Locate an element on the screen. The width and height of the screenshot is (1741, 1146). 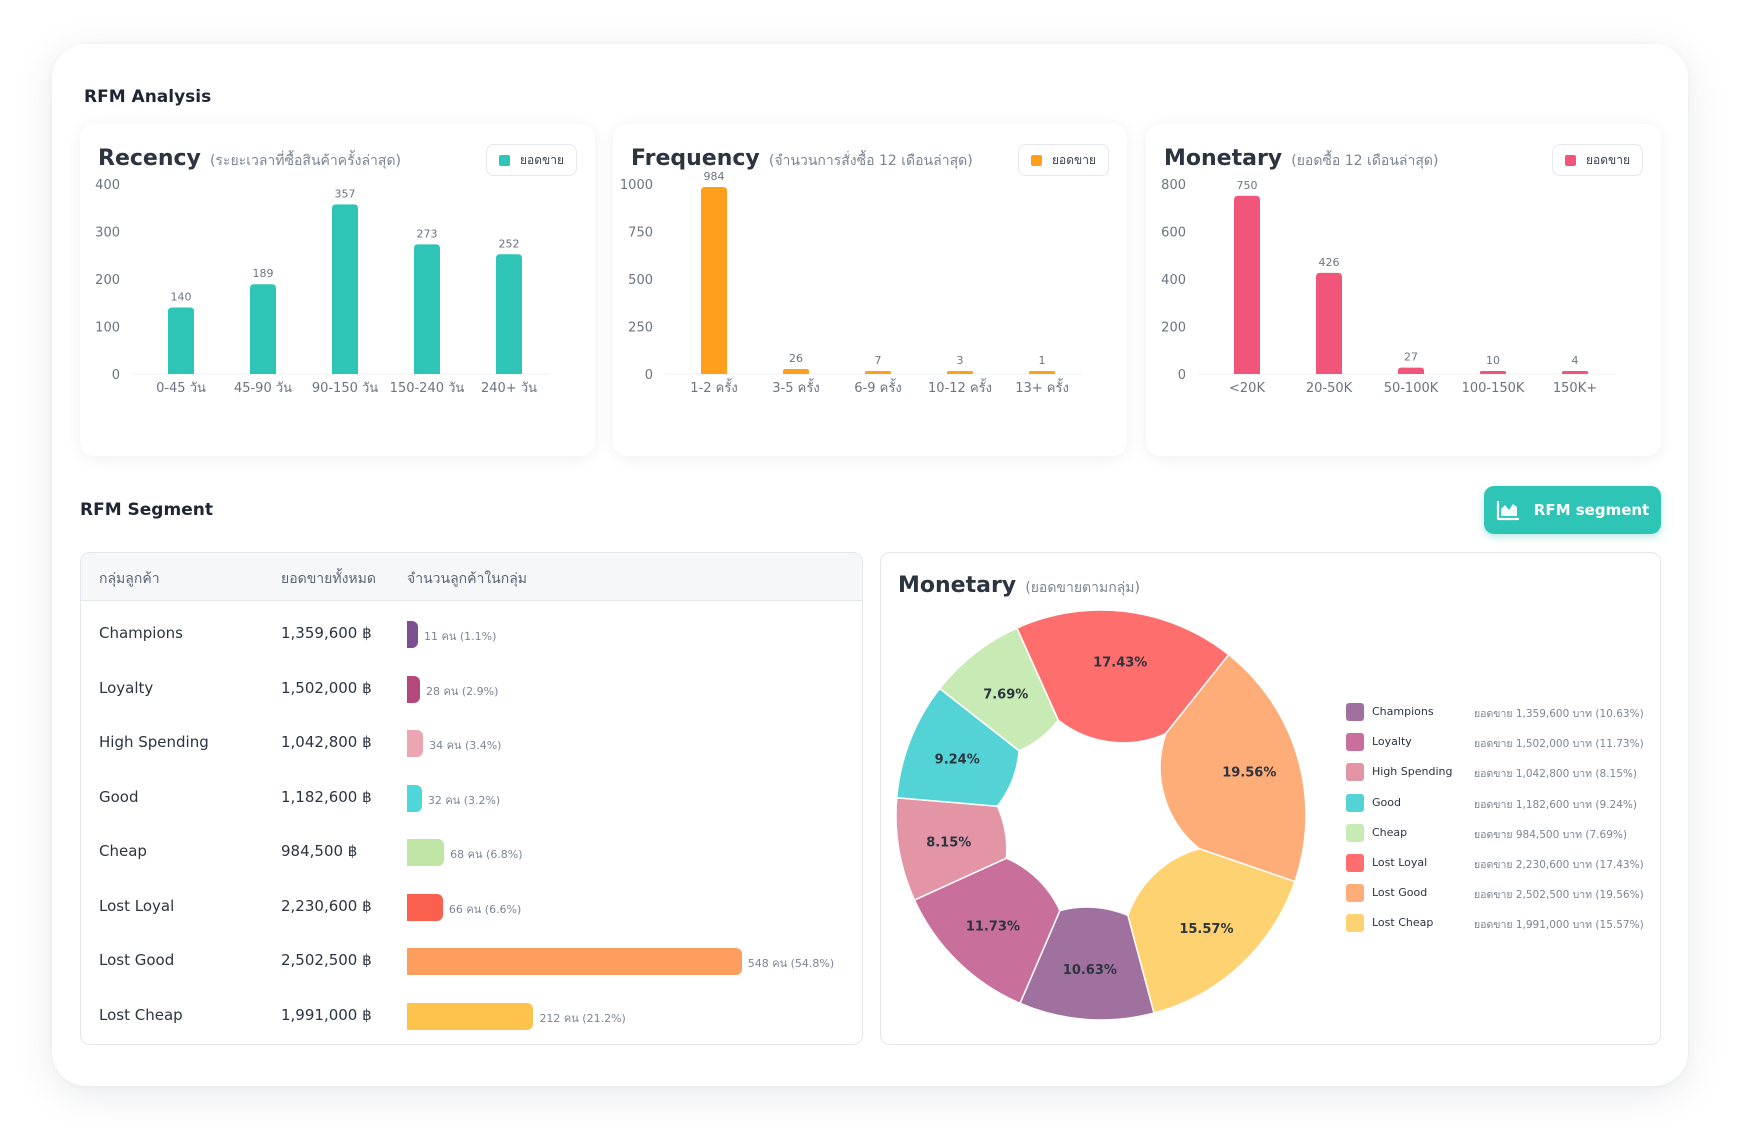
x-tick-label: 100-150K is located at coordinates (1493, 388).